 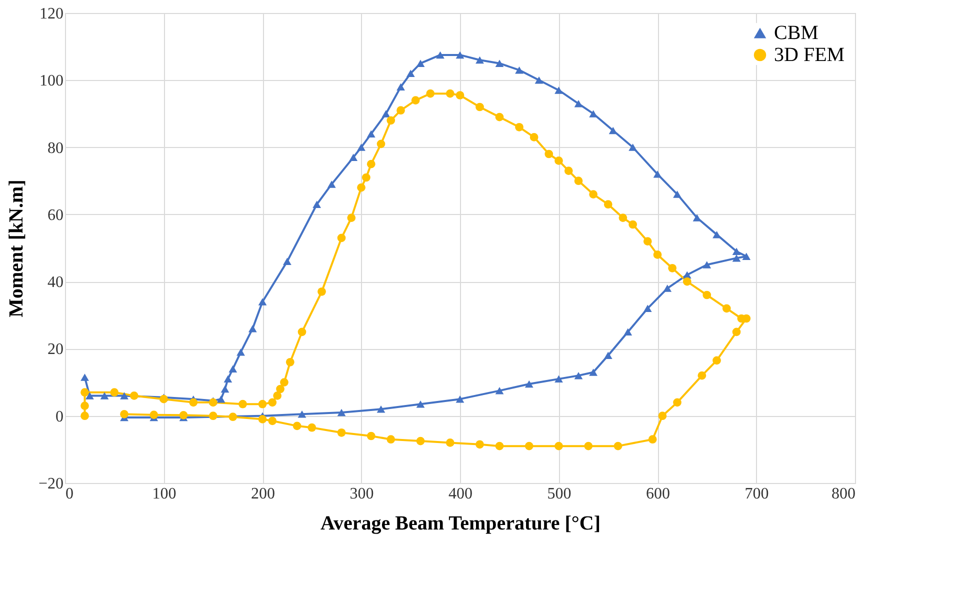 I want to click on y-axis-title: Moment [kN.m], so click(x=16, y=249).